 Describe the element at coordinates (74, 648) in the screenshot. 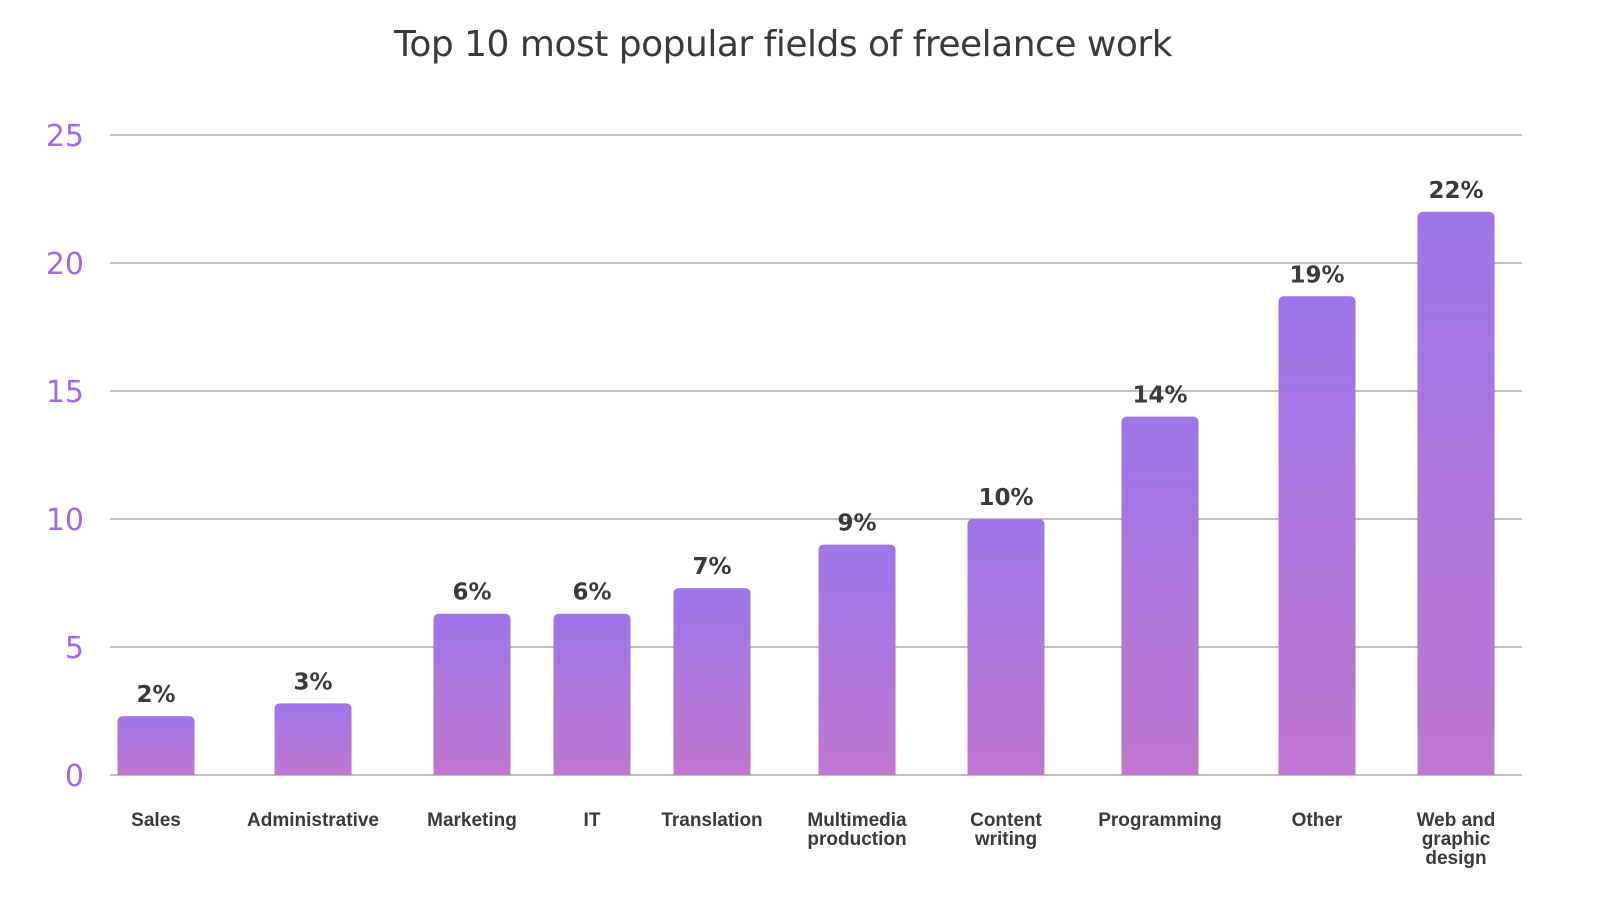

I see `y-tick-label: 5` at that location.